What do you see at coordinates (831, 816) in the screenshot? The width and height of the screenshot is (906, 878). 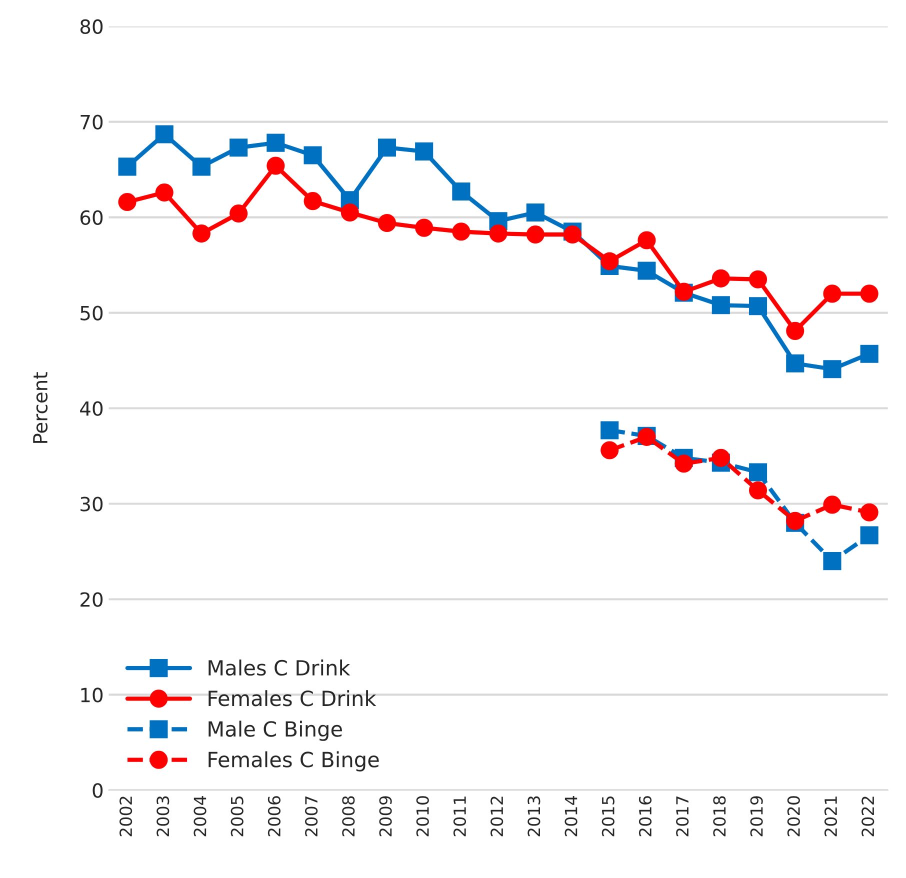 I see `x-tick-label: 2021` at bounding box center [831, 816].